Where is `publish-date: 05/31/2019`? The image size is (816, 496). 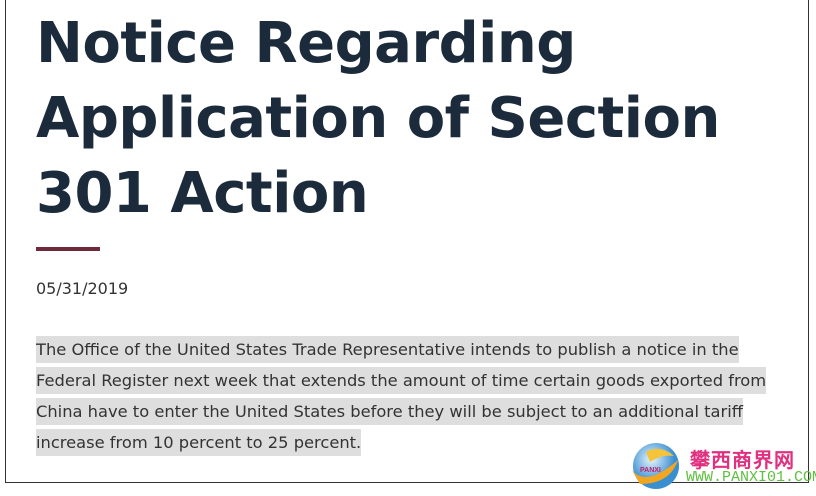 publish-date: 05/31/2019 is located at coordinates (82, 288).